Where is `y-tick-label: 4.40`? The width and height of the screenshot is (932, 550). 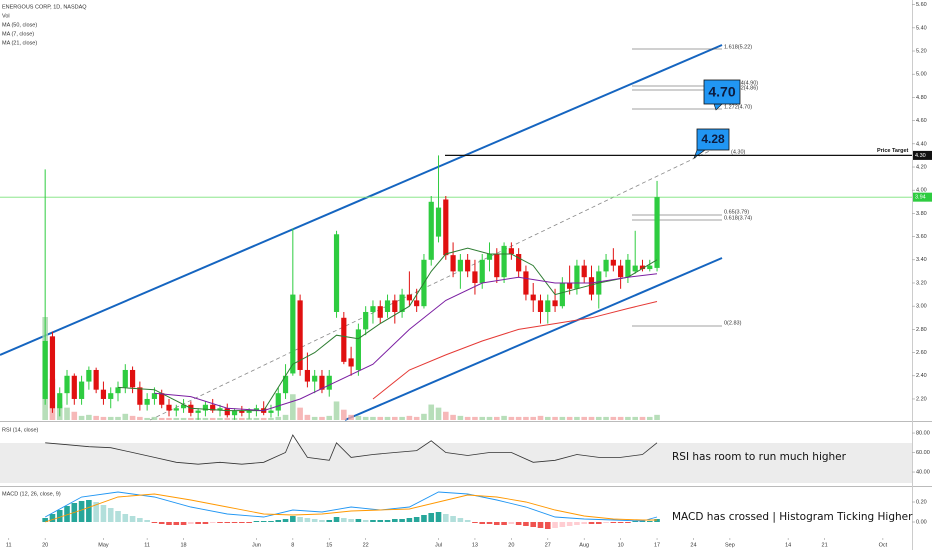
y-tick-label: 4.40 is located at coordinates (921, 144).